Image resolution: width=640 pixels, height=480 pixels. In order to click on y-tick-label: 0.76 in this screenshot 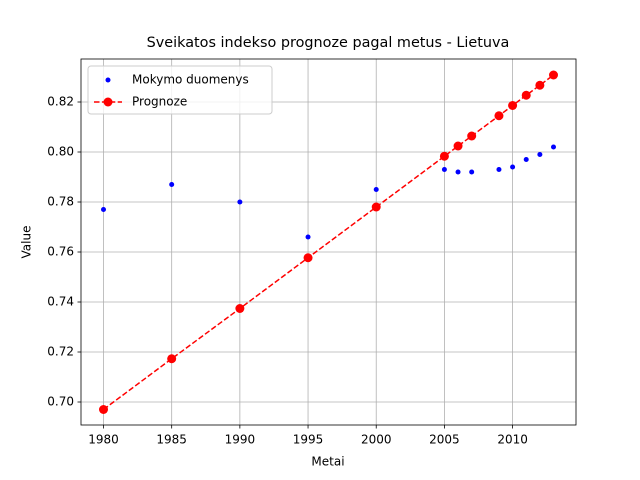, I will do `click(60, 252)`.